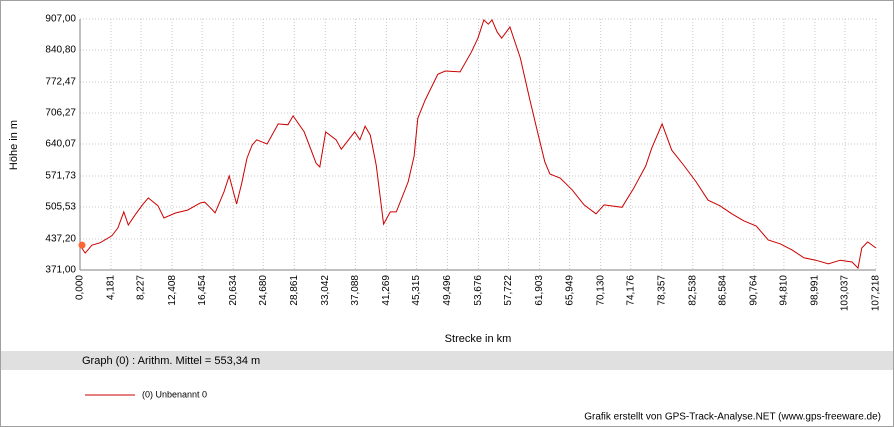 This screenshot has width=894, height=427. What do you see at coordinates (263, 290) in the screenshot?
I see `x-tick-label: 24,680` at bounding box center [263, 290].